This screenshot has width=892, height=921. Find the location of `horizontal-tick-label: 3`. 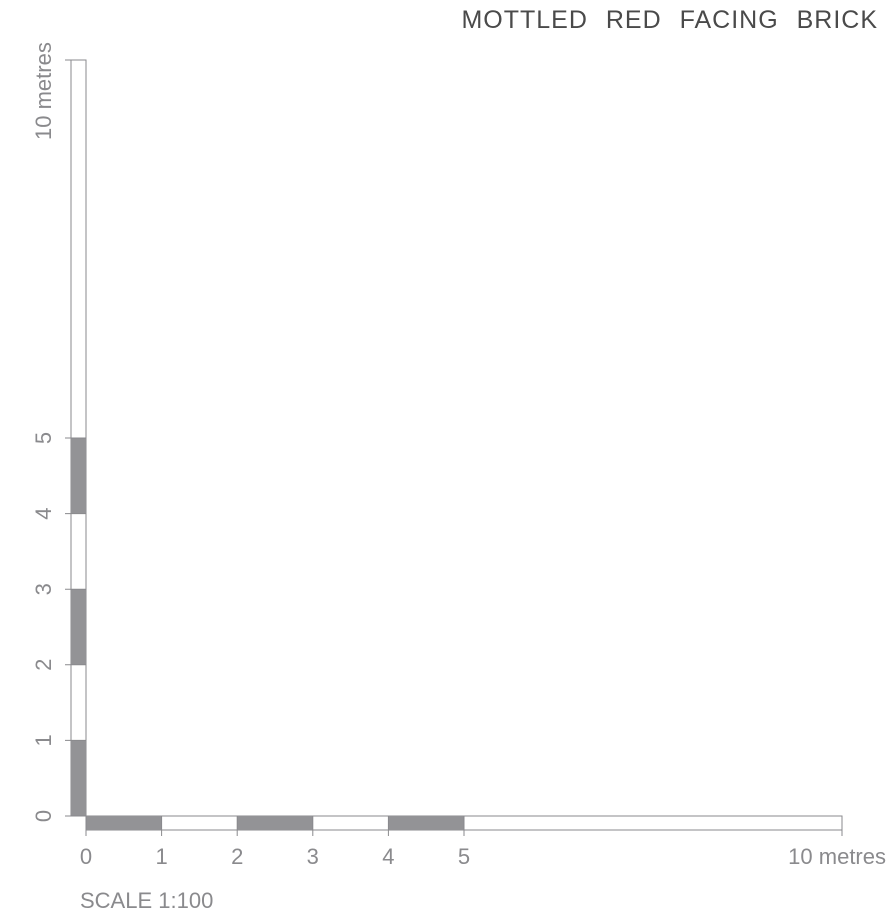

horizontal-tick-label: 3 is located at coordinates (313, 856).